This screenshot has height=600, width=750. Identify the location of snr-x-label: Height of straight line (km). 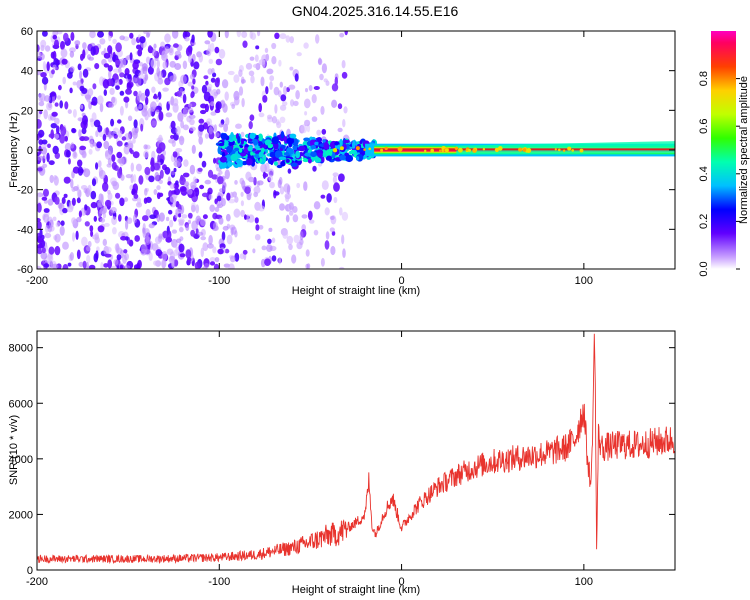
(356, 590).